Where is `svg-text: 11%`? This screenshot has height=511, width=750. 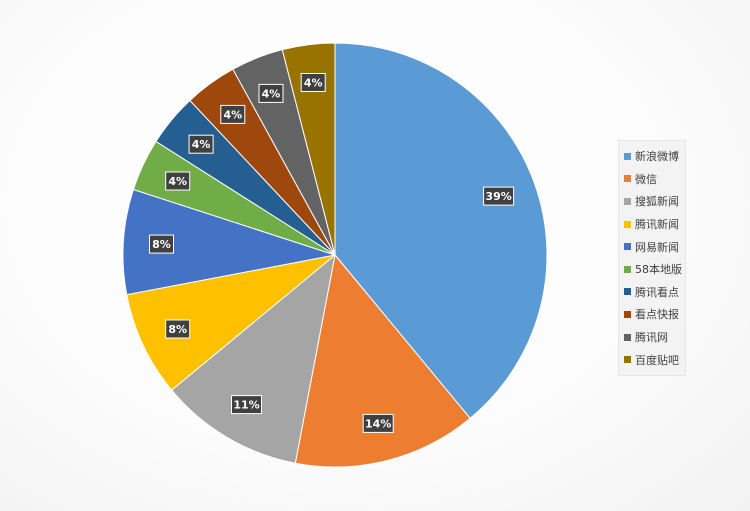
svg-text: 11% is located at coordinates (246, 405).